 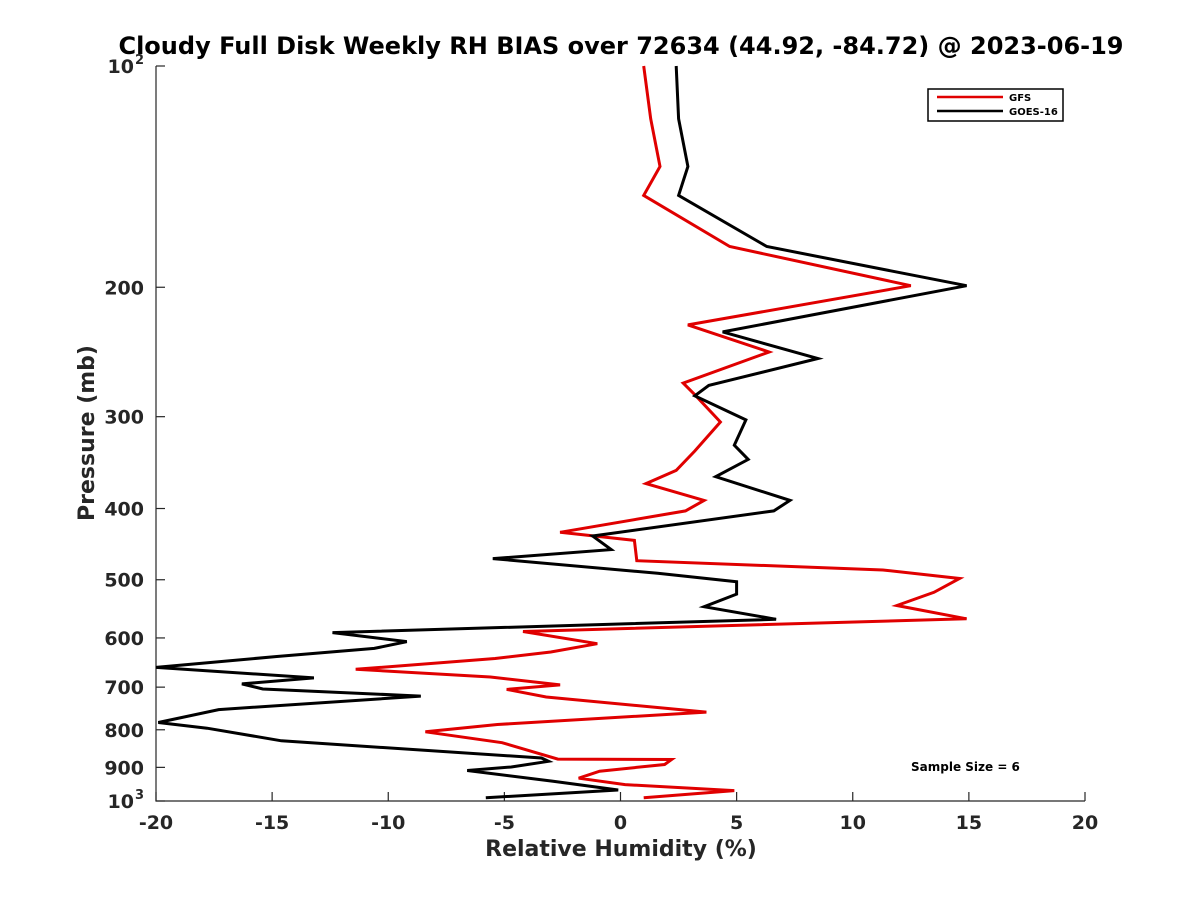 I want to click on legend: GFS GOES-16, so click(x=995, y=105).